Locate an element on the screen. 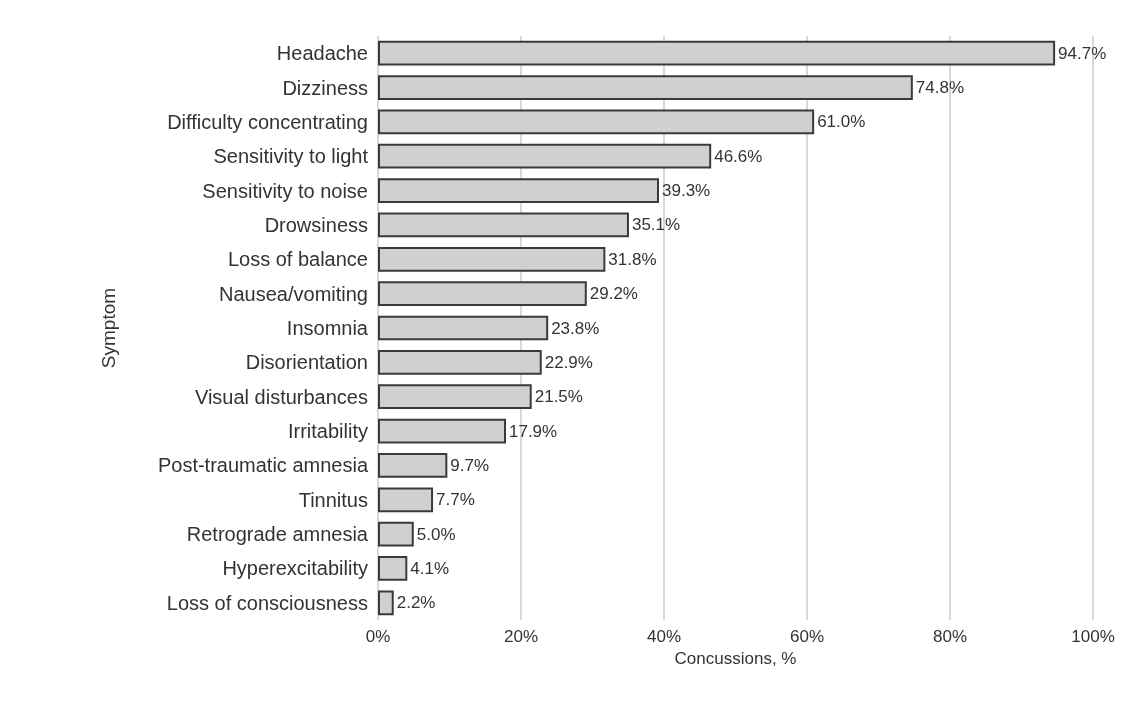 The image size is (1133, 702). data-label: 29.2% is located at coordinates (613, 294).